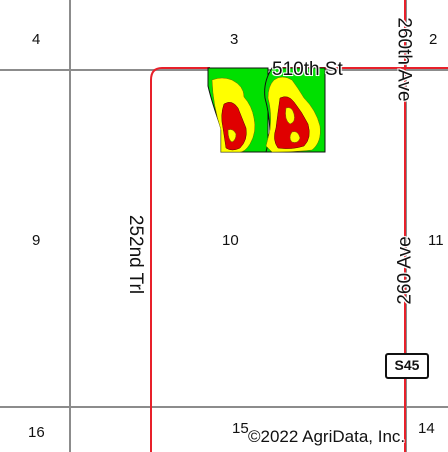 Image resolution: width=448 pixels, height=452 pixels. What do you see at coordinates (240, 428) in the screenshot?
I see `section-number-15: 15` at bounding box center [240, 428].